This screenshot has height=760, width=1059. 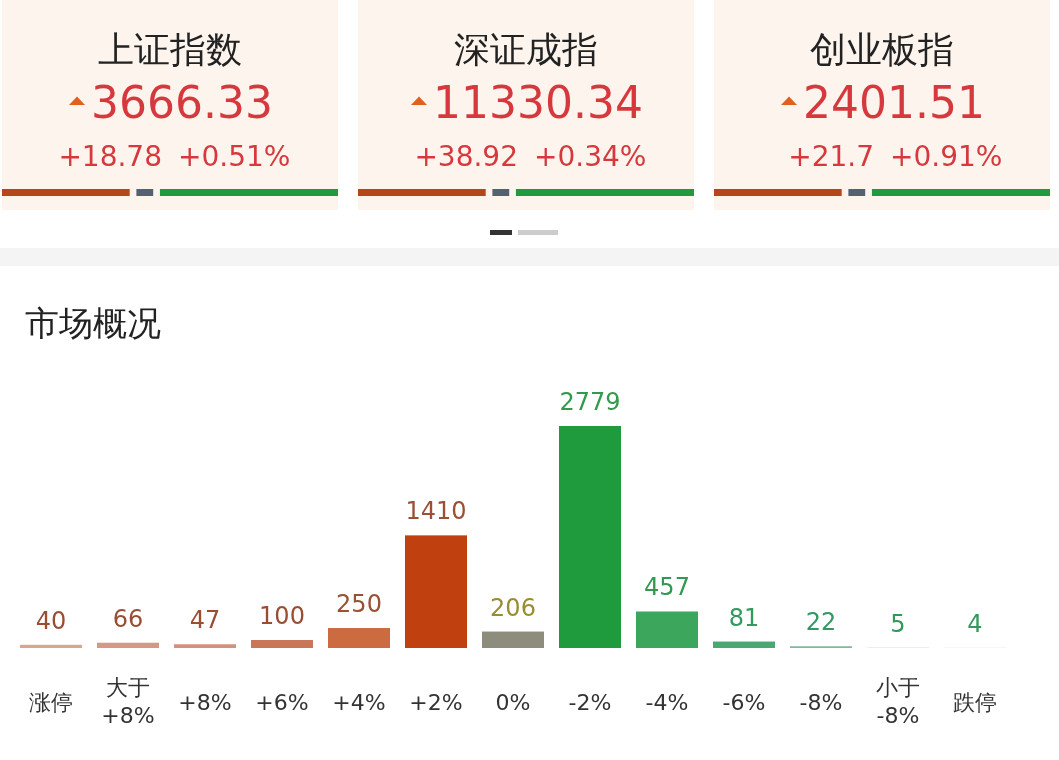 What do you see at coordinates (975, 623) in the screenshot?
I see `data-label: 4` at bounding box center [975, 623].